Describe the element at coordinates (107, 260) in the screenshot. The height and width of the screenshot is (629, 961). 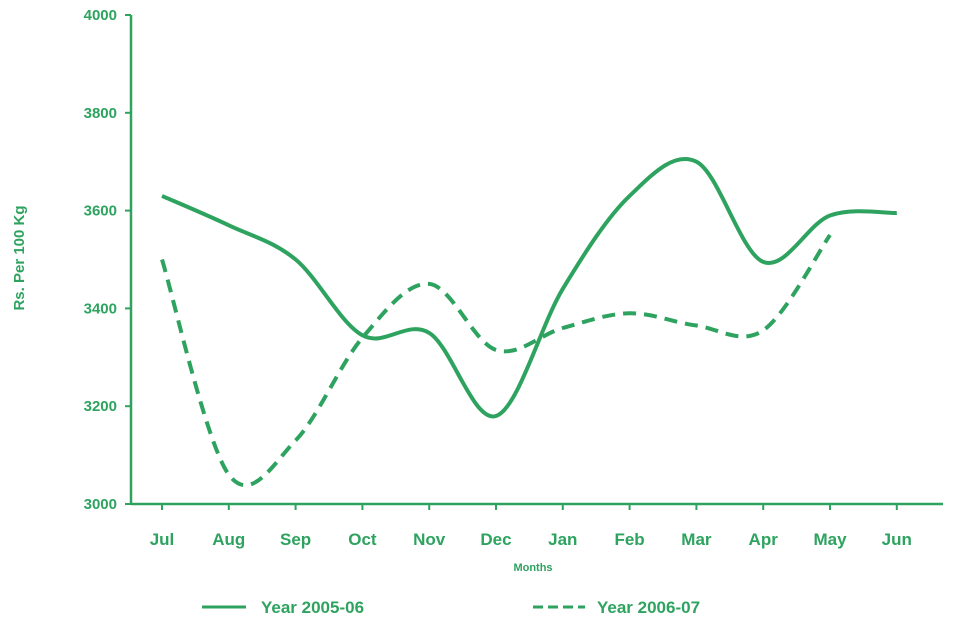
I see `y-axis-ticks: 3000 3200 3400 3600 3800 4000` at that location.